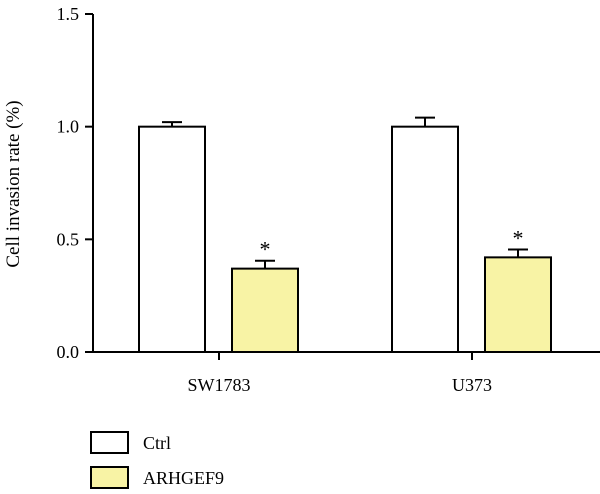  What do you see at coordinates (68, 127) in the screenshot?
I see `y-tick-label: 1.0` at bounding box center [68, 127].